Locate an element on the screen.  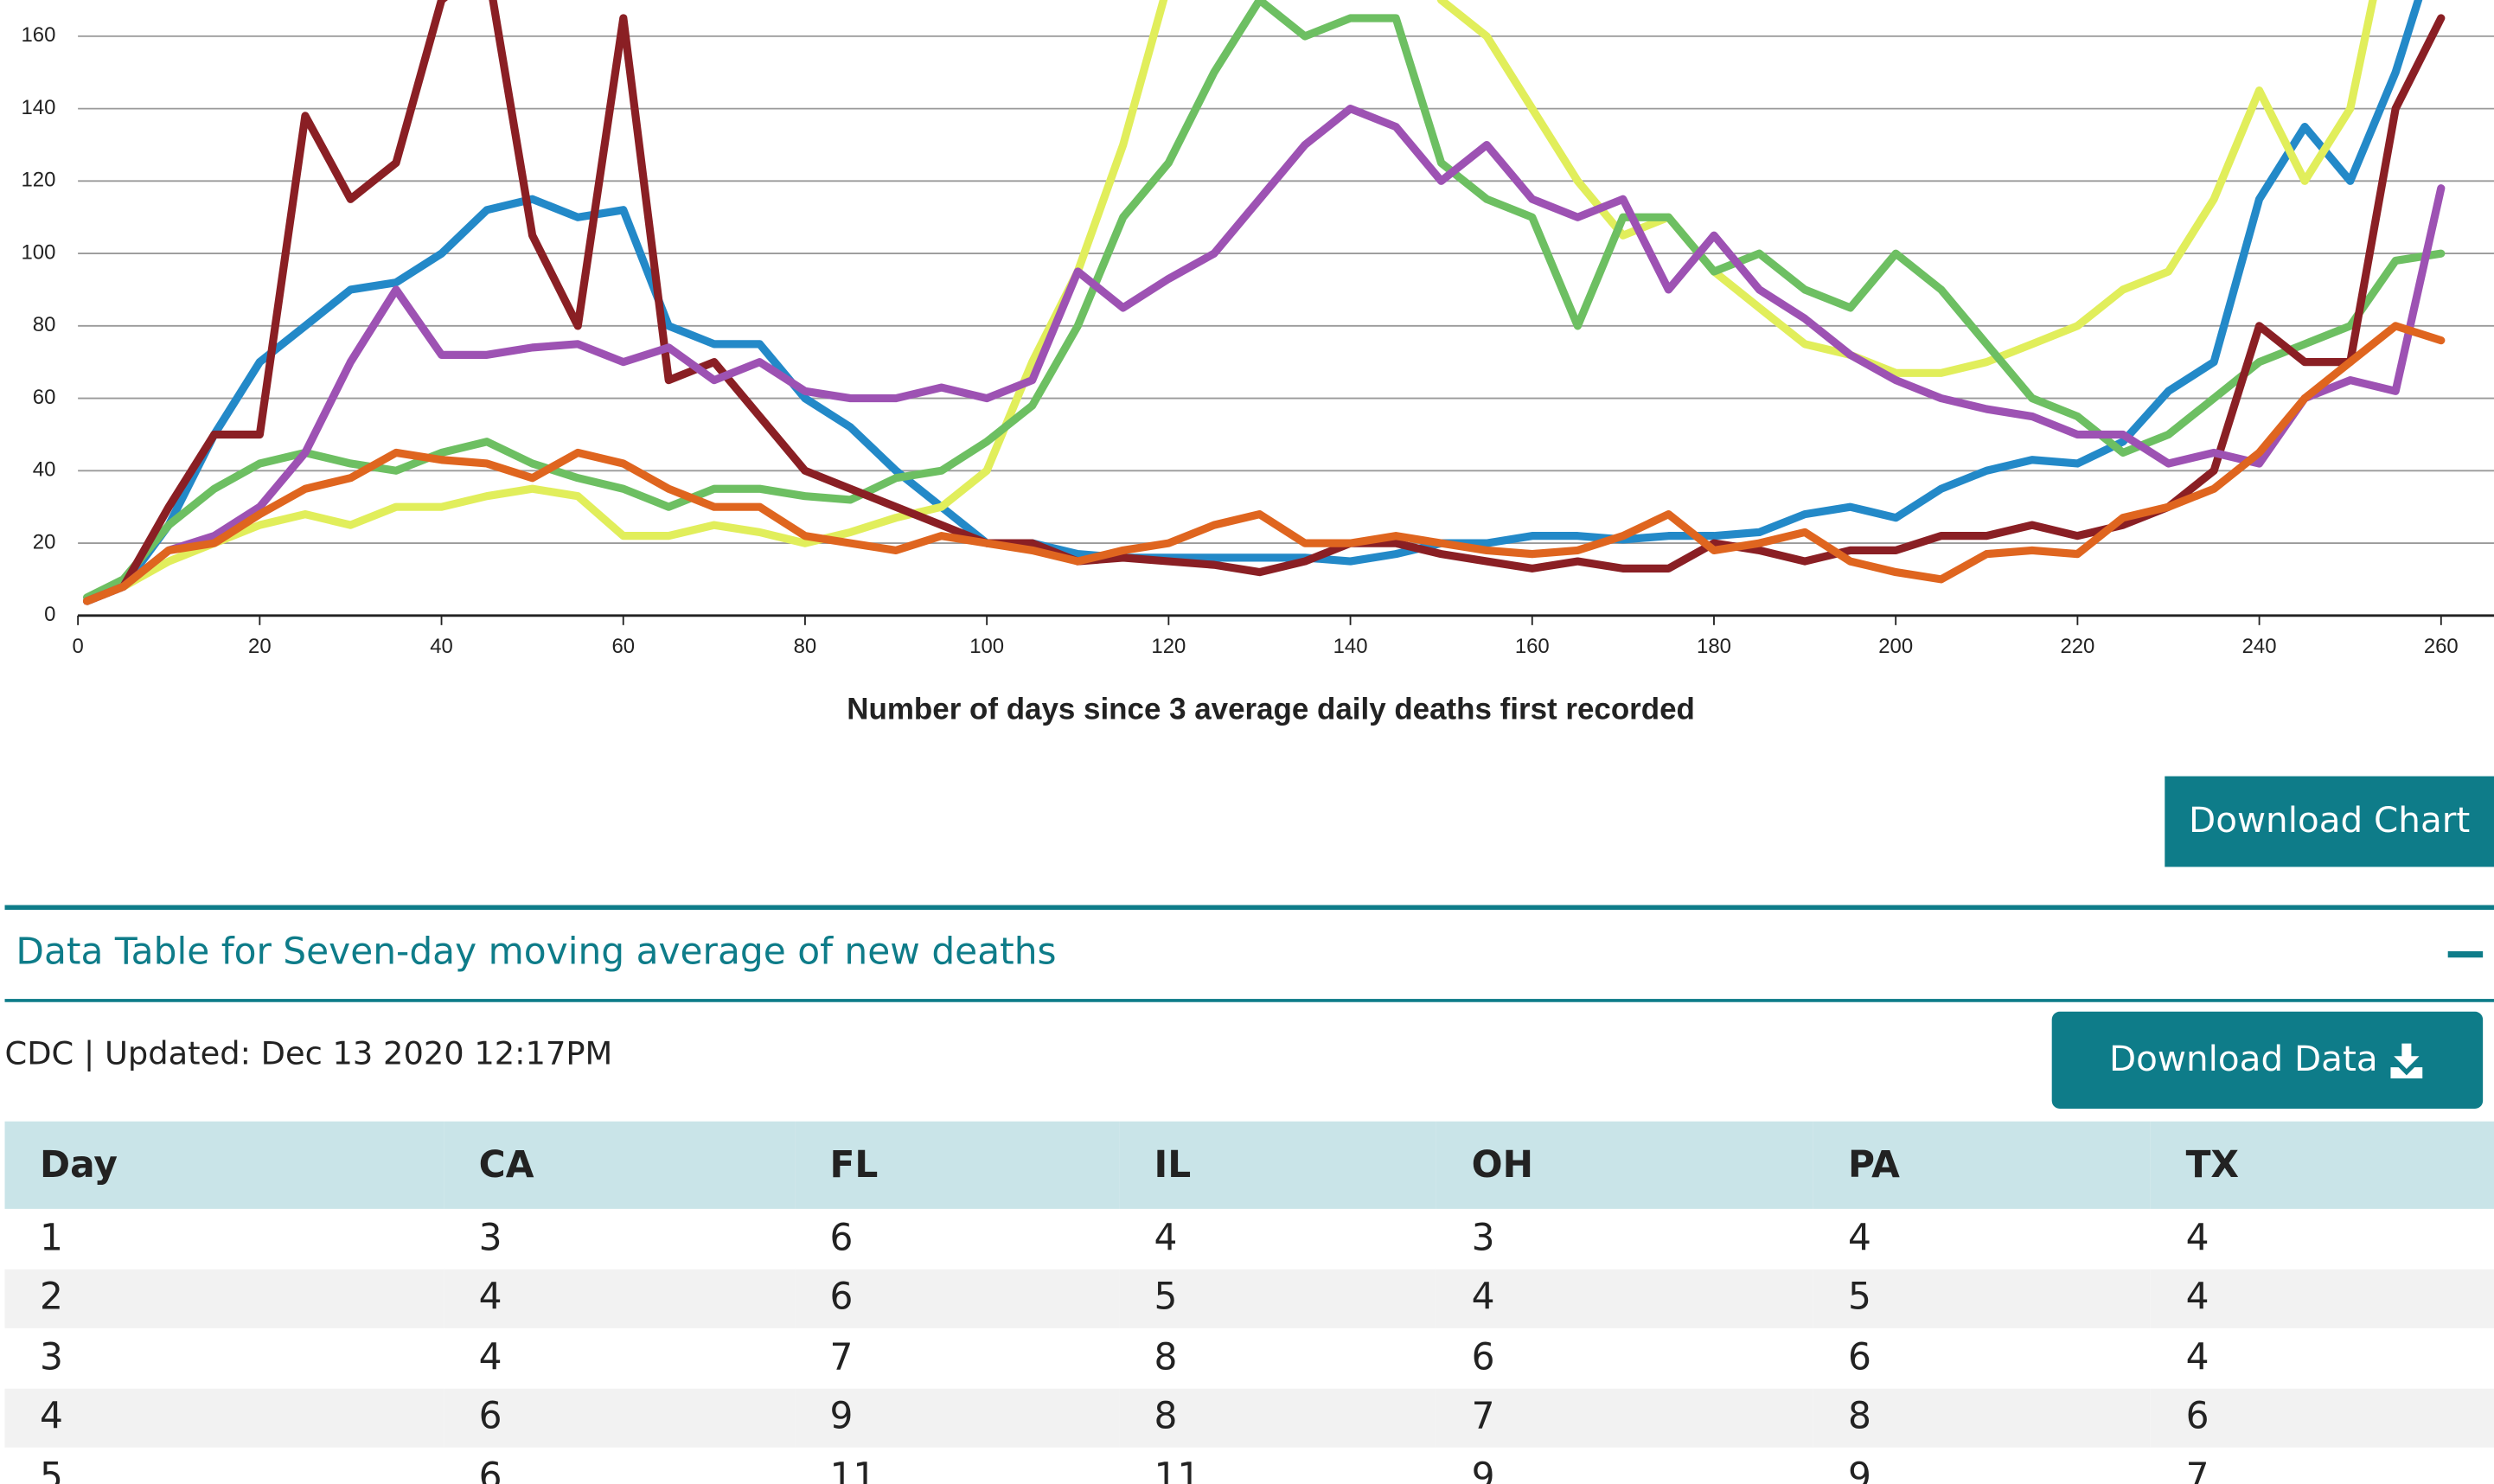
column-header: IL is located at coordinates (1278, 1165).